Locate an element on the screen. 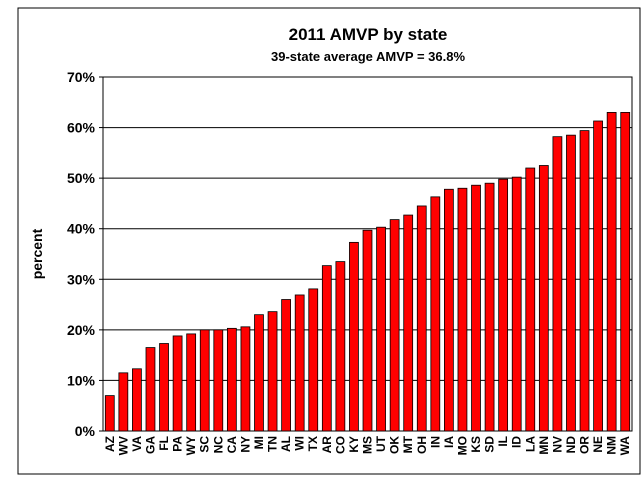 The image size is (644, 479). x-tick-label: TN is located at coordinates (273, 444).